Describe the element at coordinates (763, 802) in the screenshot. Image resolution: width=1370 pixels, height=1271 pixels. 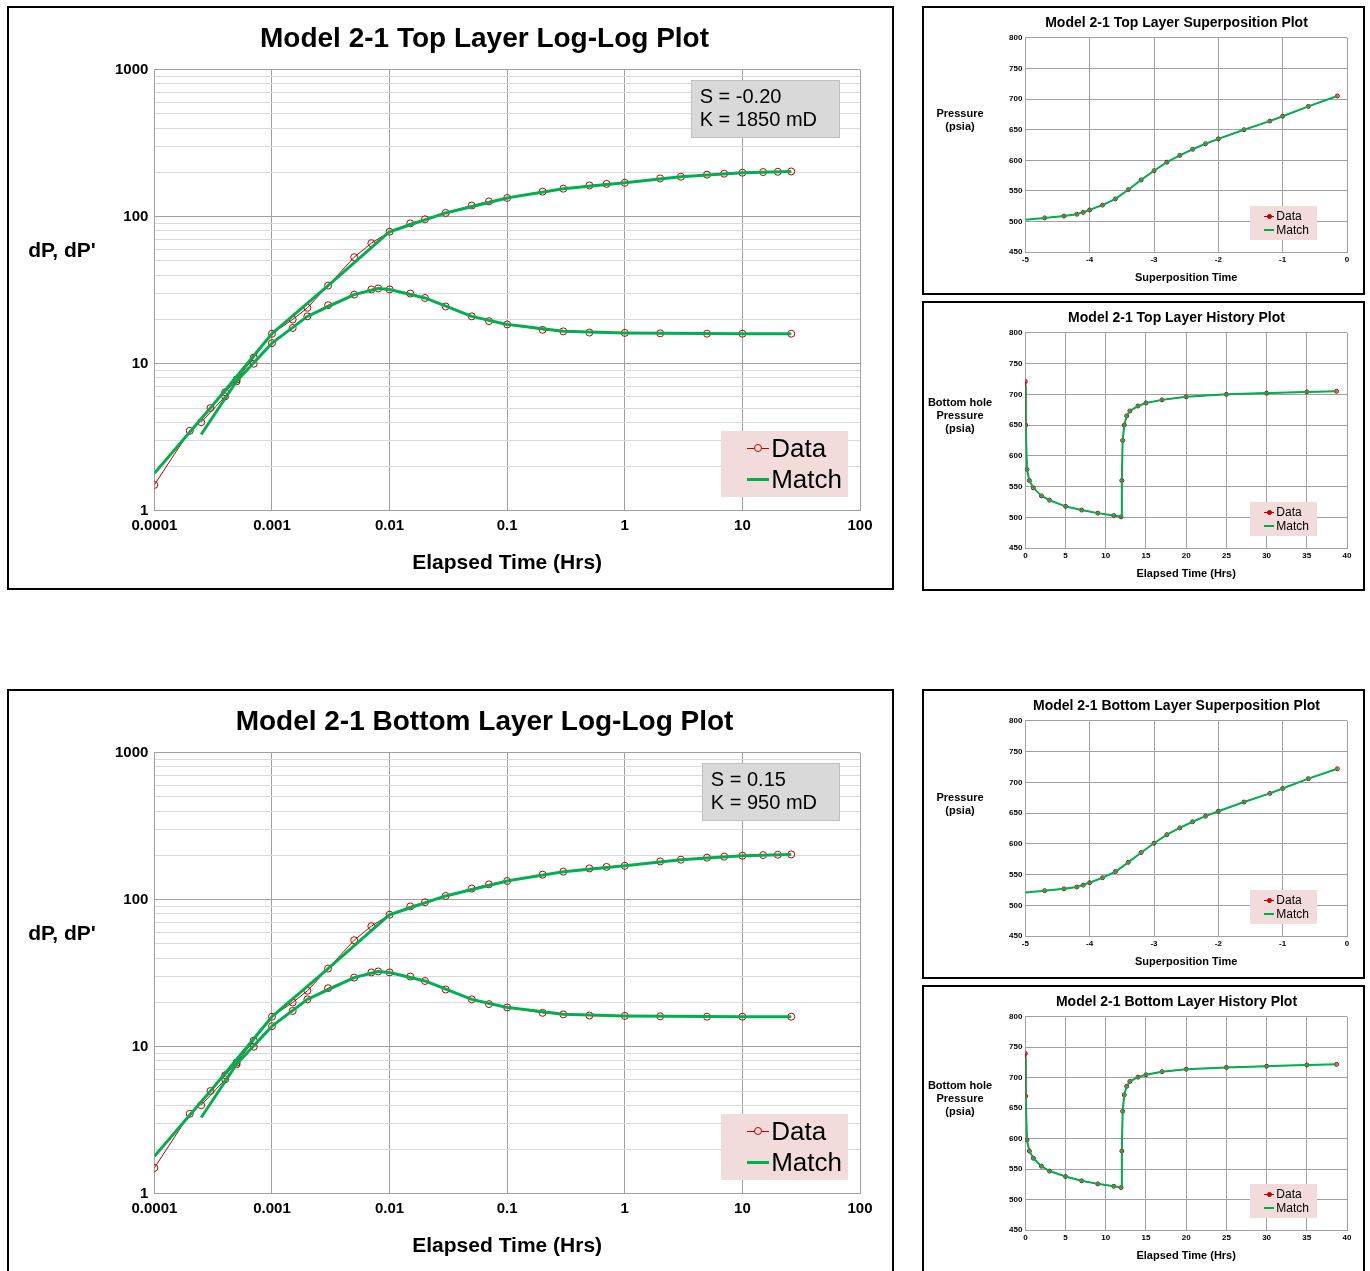
I see `annotation: K = 950 mD` at that location.